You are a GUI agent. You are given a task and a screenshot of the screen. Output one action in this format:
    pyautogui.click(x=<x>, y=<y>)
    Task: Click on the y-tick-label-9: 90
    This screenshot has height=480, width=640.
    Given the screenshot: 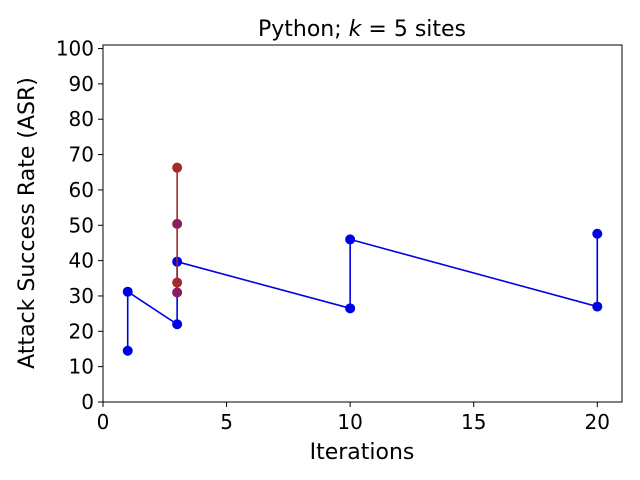 What is the action you would take?
    pyautogui.click(x=81, y=84)
    